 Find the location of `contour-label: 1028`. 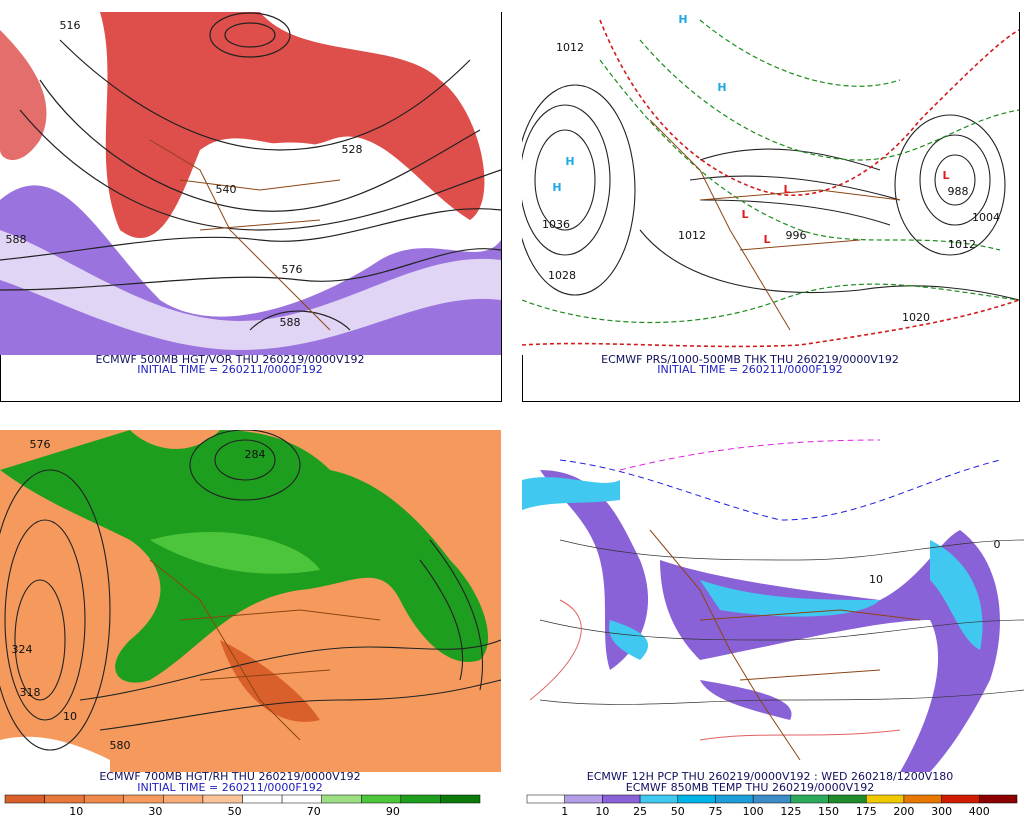

contour-label: 1028 is located at coordinates (562, 275).